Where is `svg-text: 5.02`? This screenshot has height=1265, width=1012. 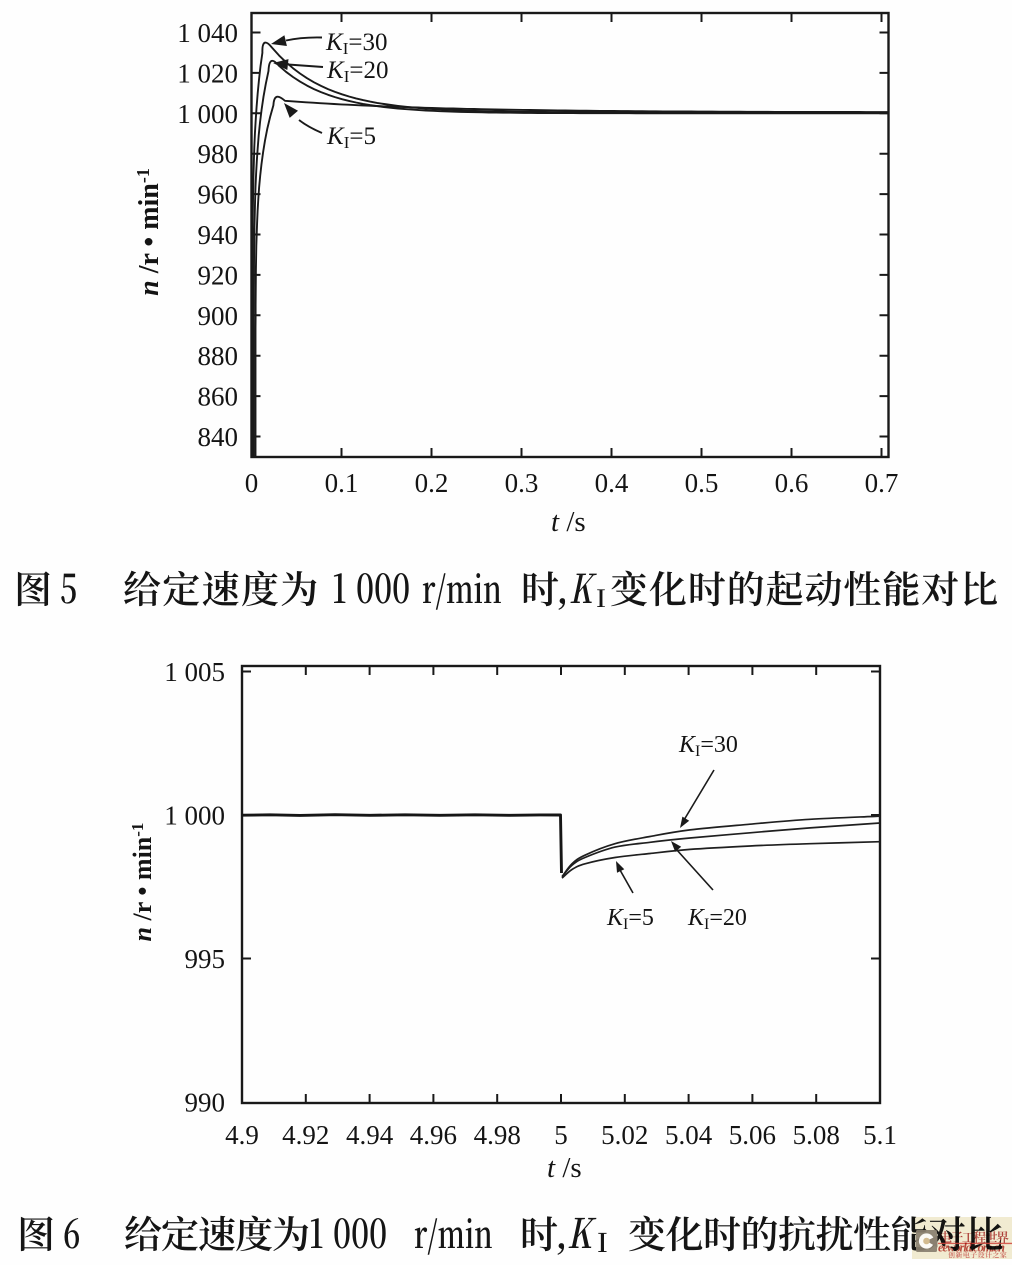 svg-text: 5.02 is located at coordinates (624, 1135).